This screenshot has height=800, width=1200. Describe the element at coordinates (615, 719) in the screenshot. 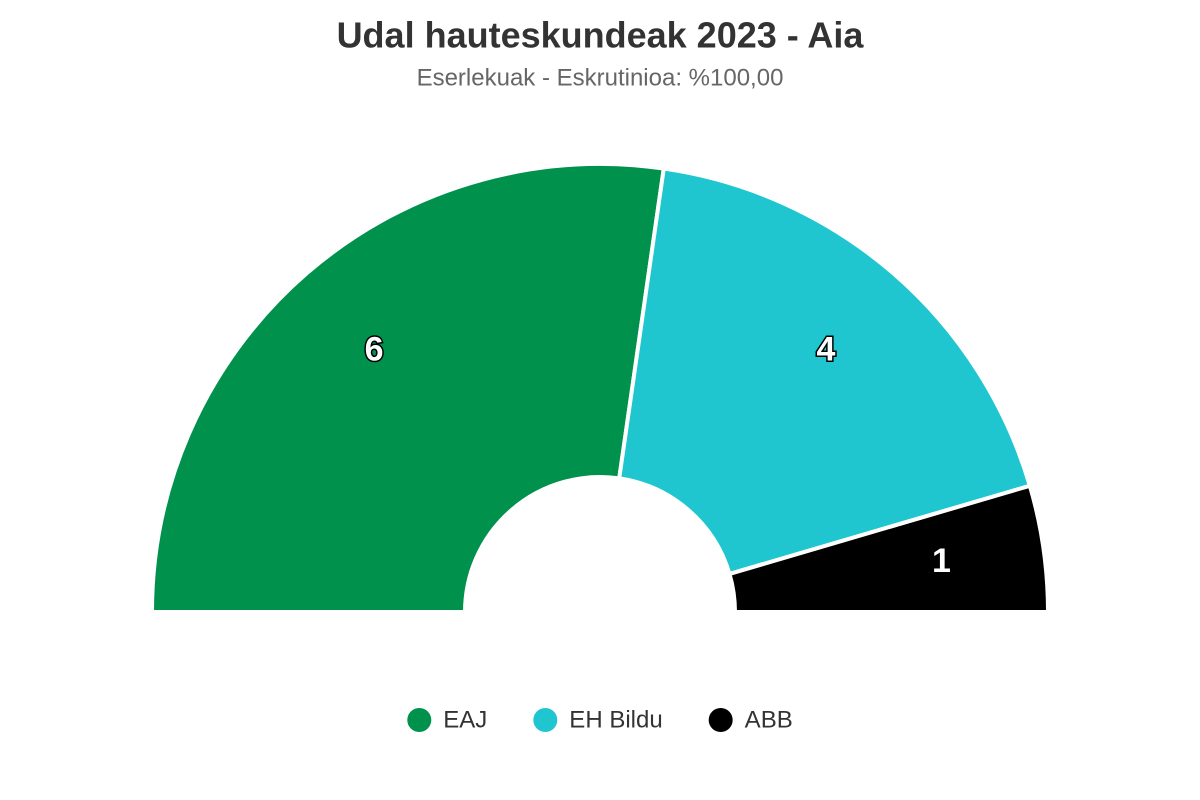

I see `legend-label: EH Bildu` at that location.